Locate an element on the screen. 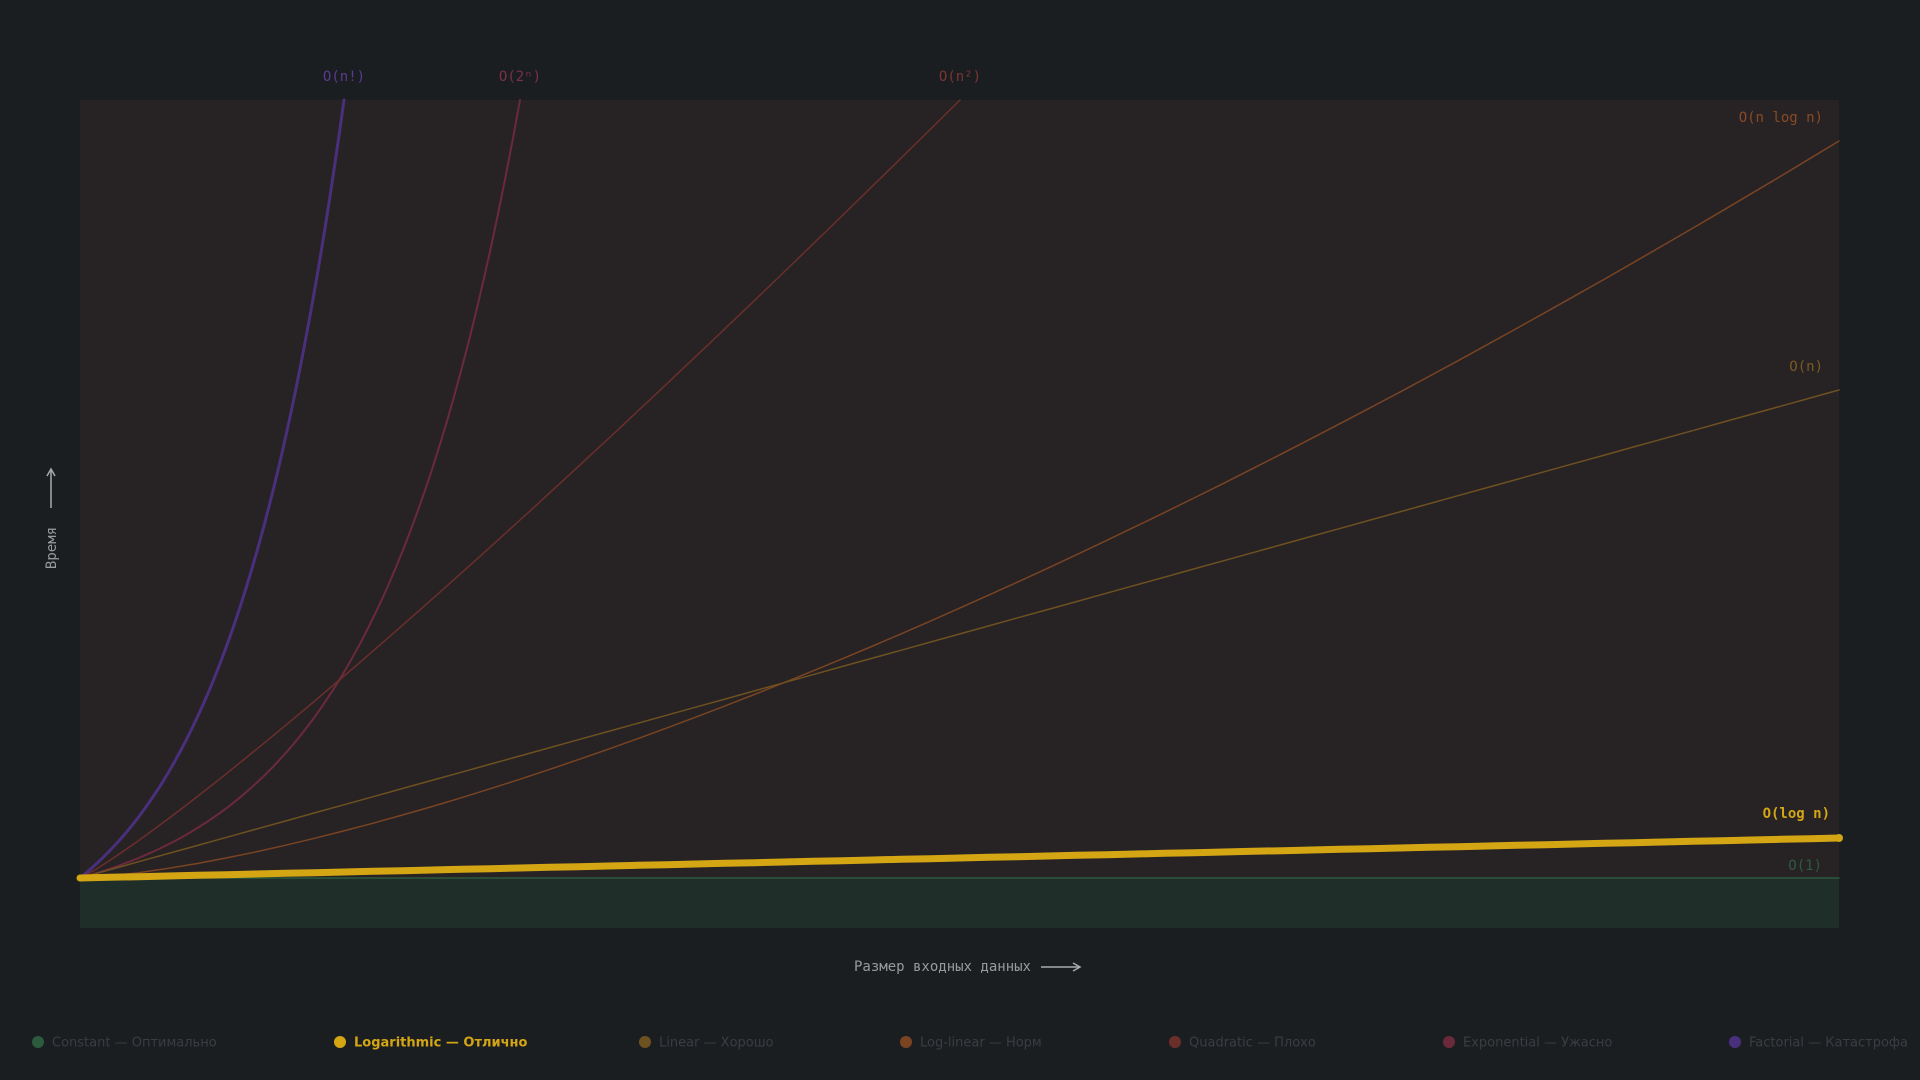 Image resolution: width=1920 pixels, height=1080 pixels. curve-label: O(1) is located at coordinates (1805, 866).